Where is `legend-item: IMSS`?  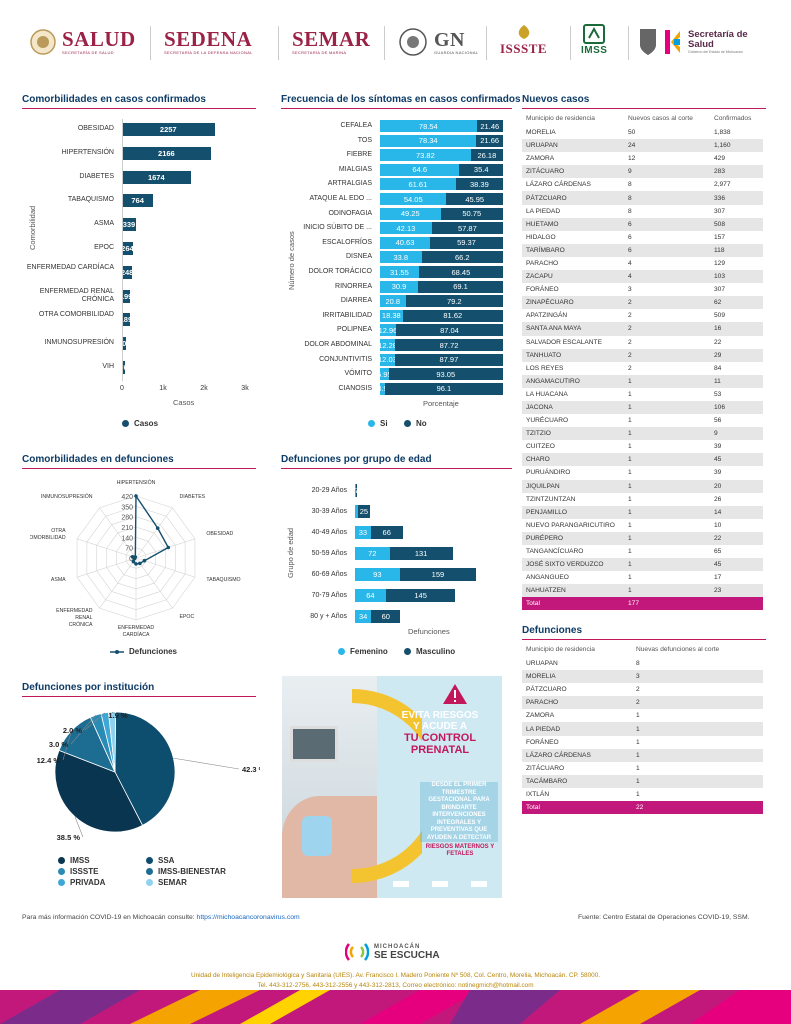
legend-item: IMSS is located at coordinates (102, 860).